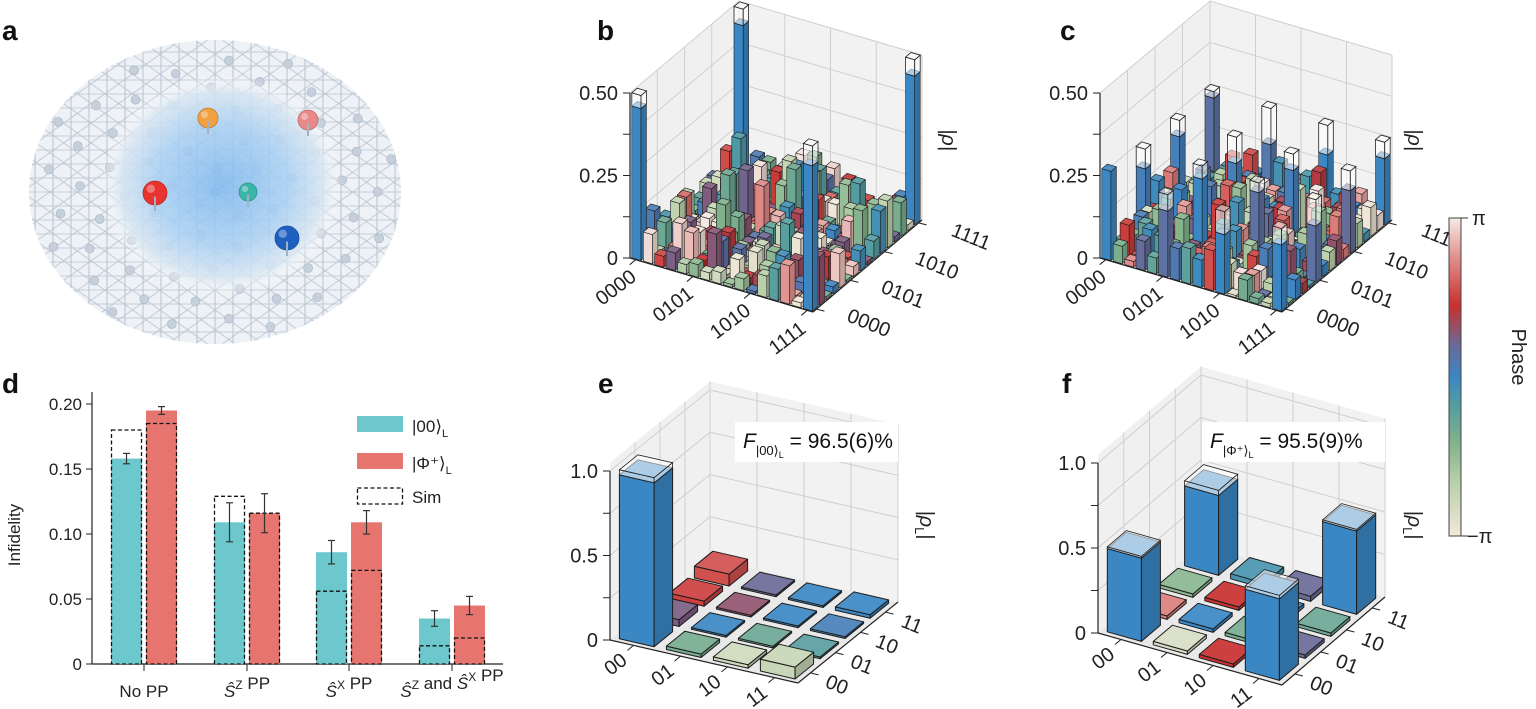  What do you see at coordinates (126, 561) in the screenshot?
I see `infidelity-bar` at bounding box center [126, 561].